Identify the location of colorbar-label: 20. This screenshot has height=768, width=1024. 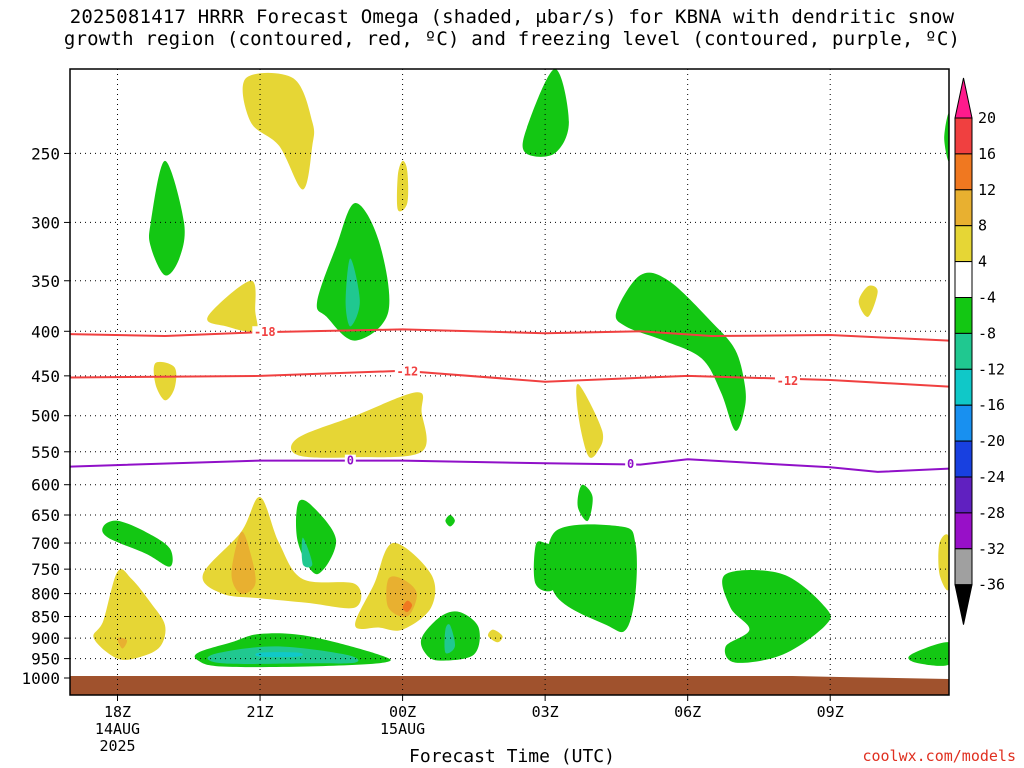
(987, 118).